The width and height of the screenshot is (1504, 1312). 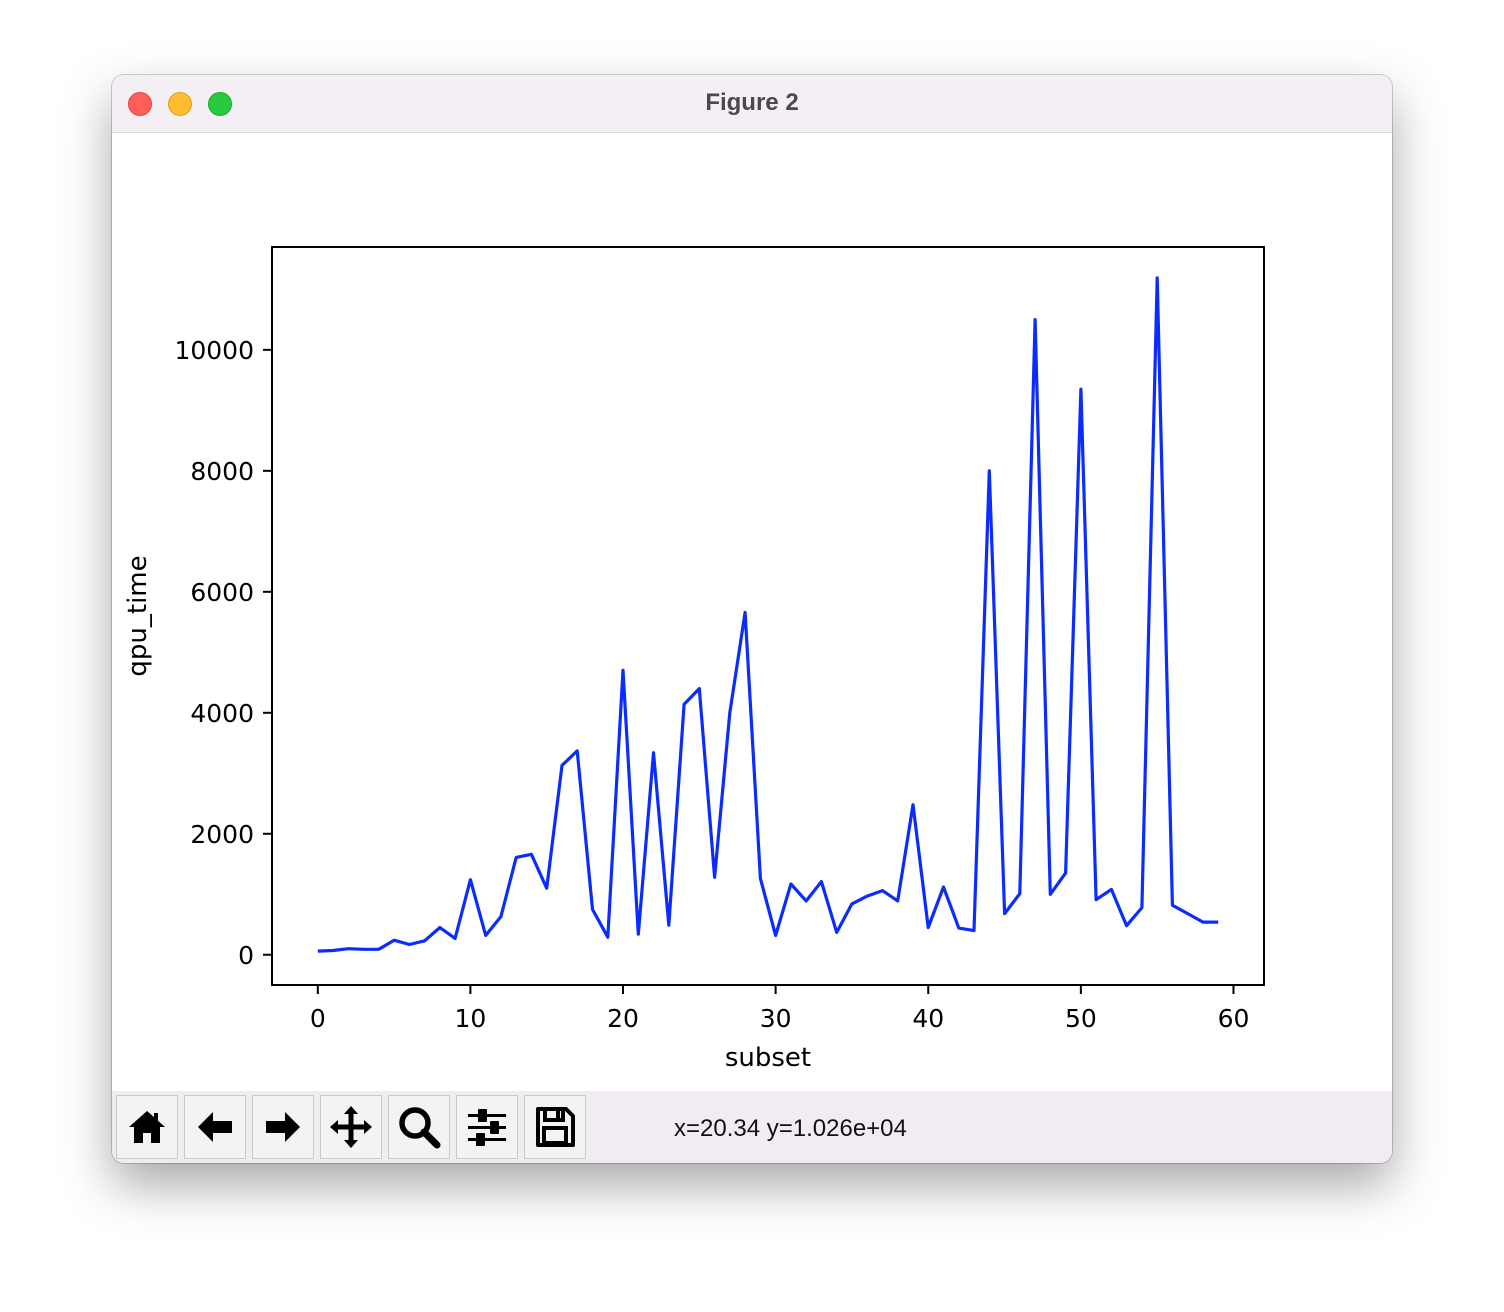 I want to click on x-tick-label: 30, so click(x=776, y=1018).